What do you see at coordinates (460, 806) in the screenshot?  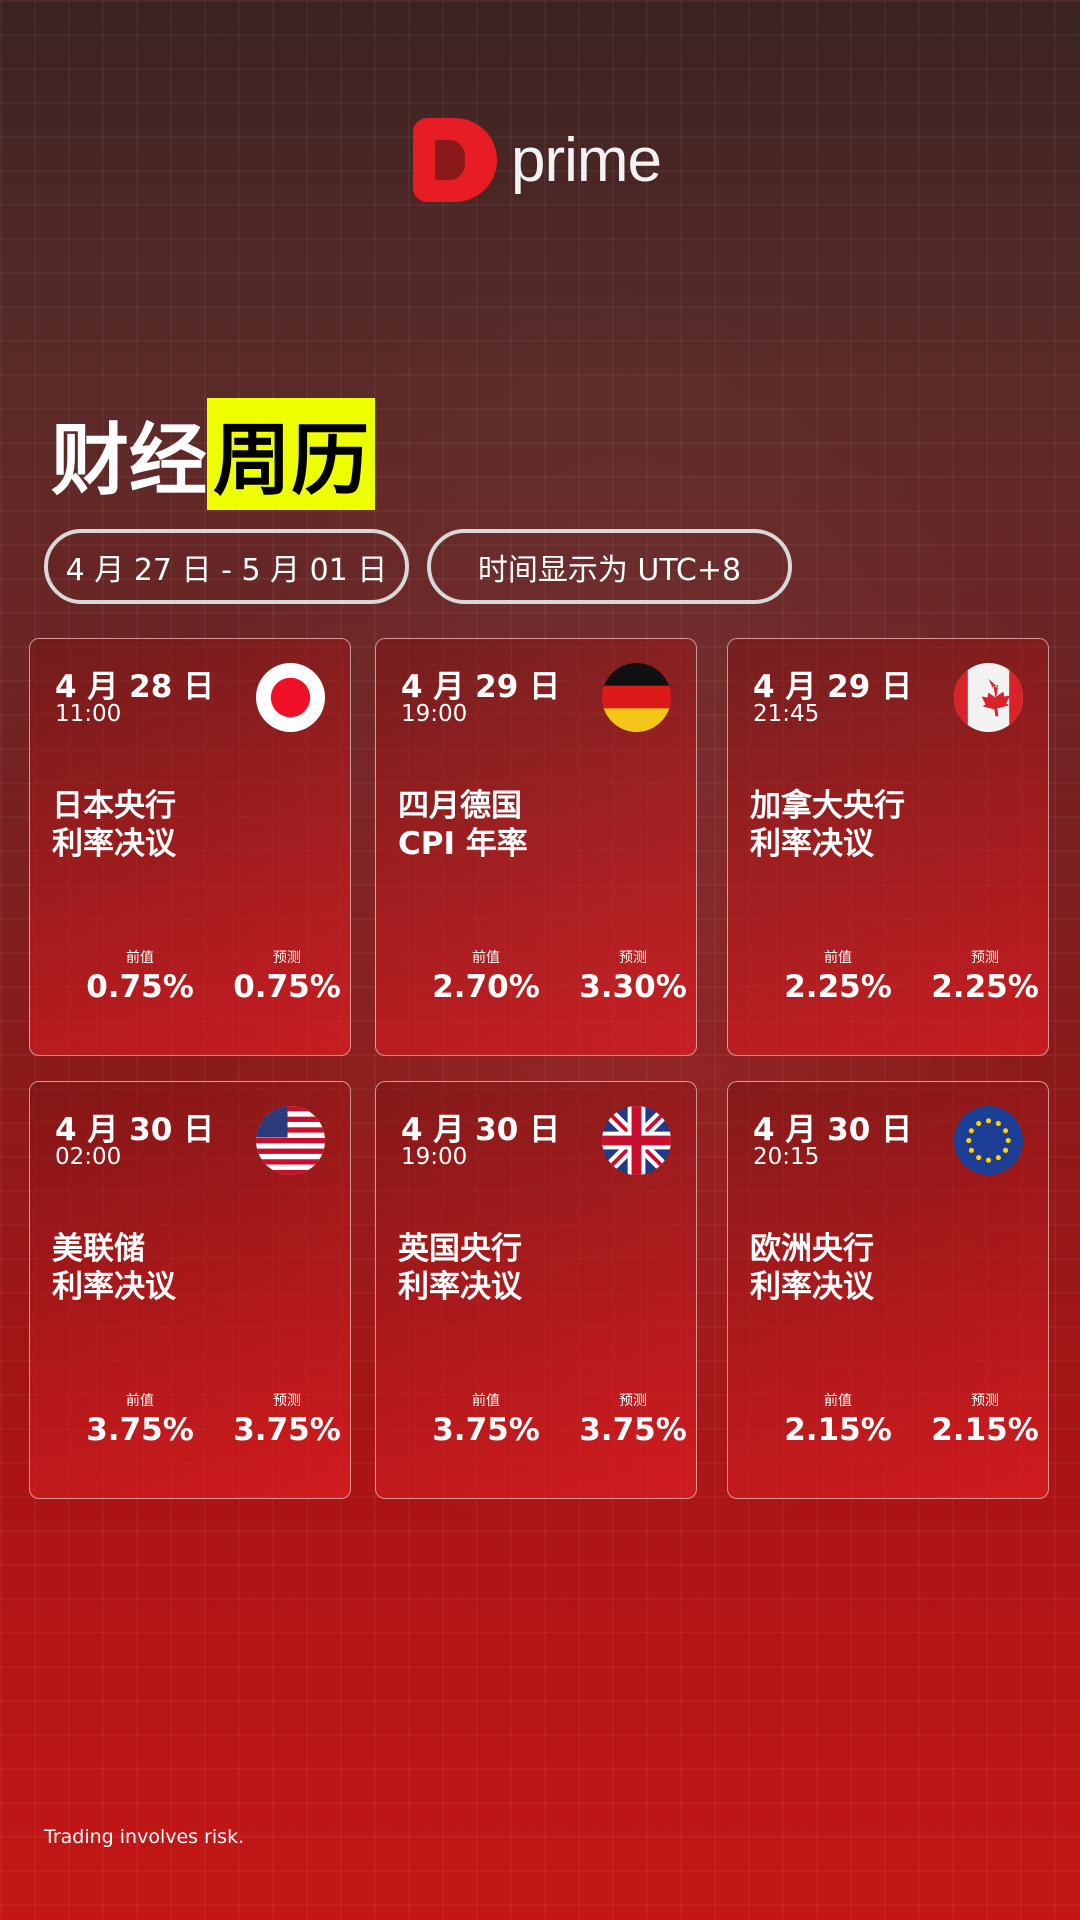 I see `event-title-line1: 四月德国` at bounding box center [460, 806].